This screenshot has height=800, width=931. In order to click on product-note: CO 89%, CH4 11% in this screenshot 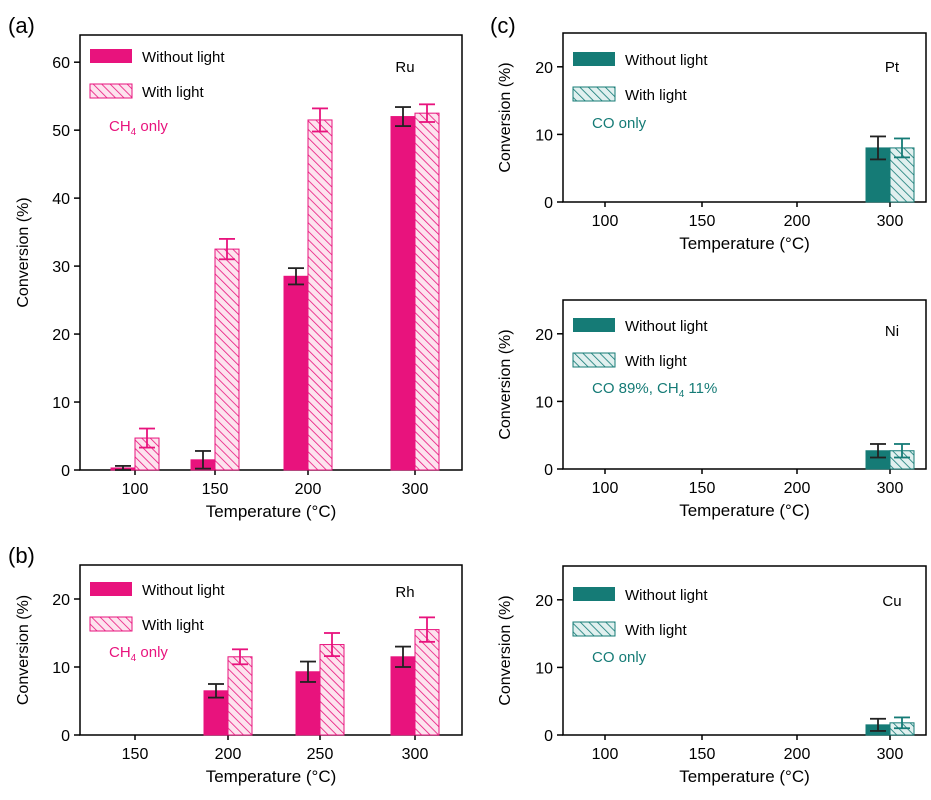, I will do `click(654, 390)`.